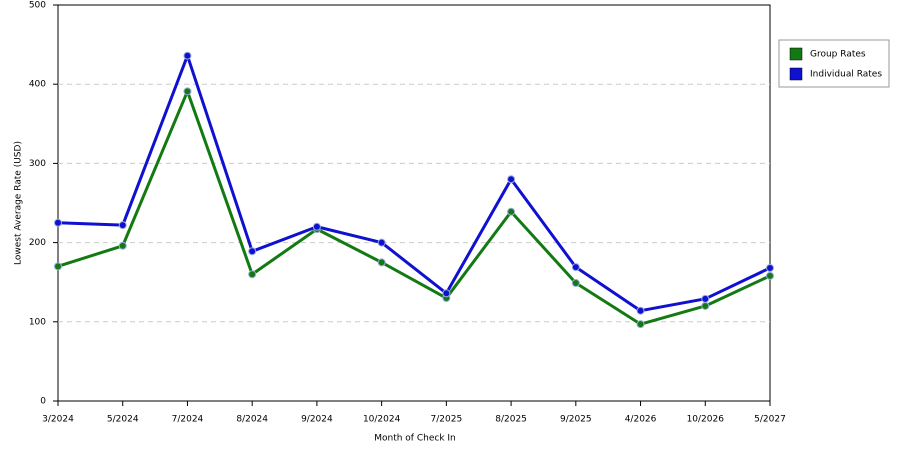  Describe the element at coordinates (576, 420) in the screenshot. I see `x-tick-label: 9/2025` at that location.